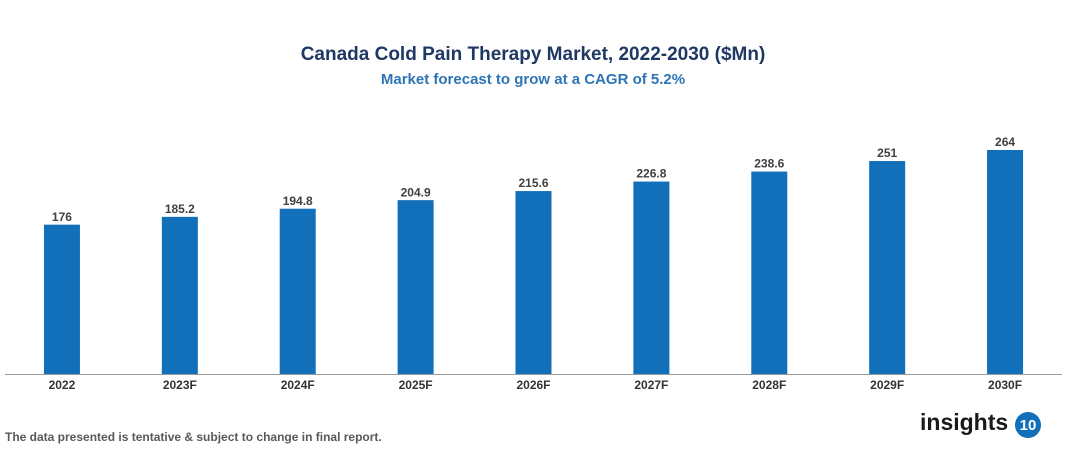  What do you see at coordinates (416, 192) in the screenshot?
I see `value-label: 204.9` at bounding box center [416, 192].